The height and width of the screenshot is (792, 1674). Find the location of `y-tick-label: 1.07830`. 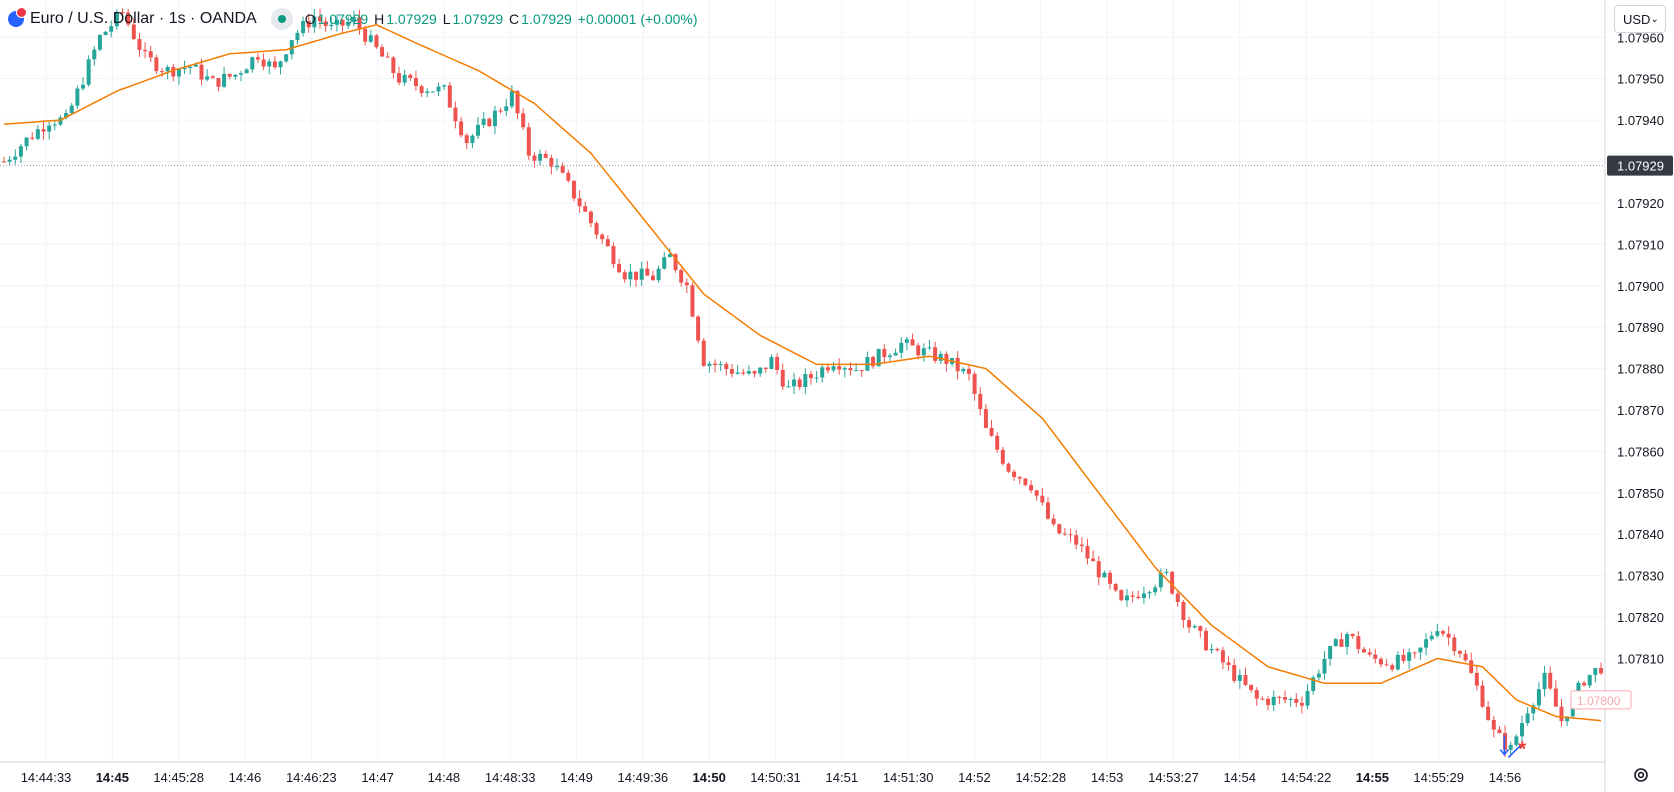

y-tick-label: 1.07830 is located at coordinates (1640, 576).